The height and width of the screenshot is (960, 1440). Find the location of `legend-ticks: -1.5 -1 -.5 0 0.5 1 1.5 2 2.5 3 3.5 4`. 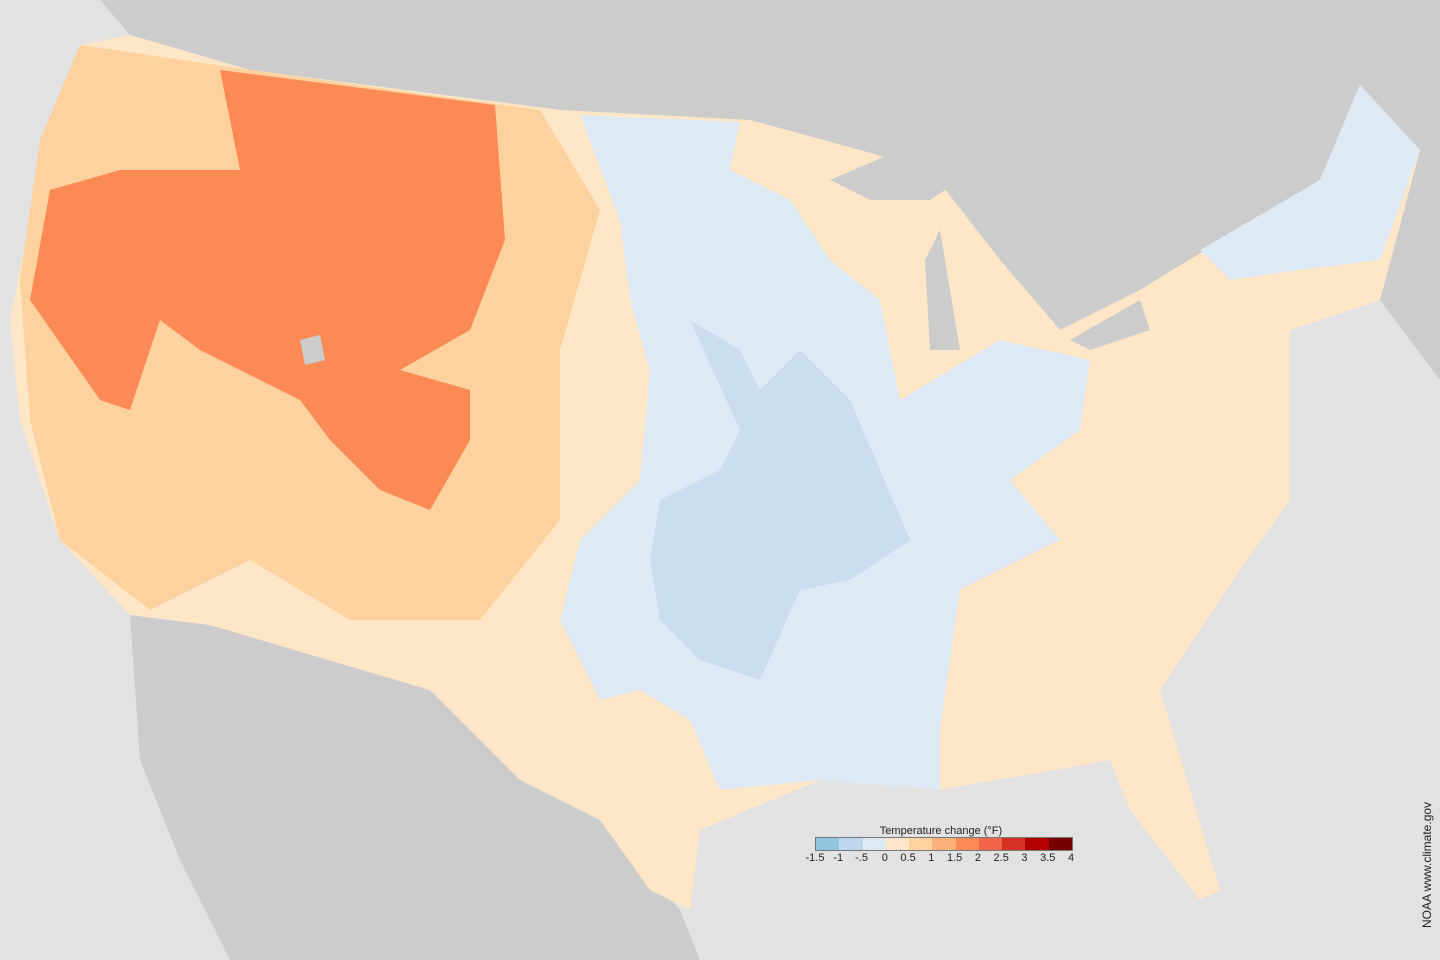

legend-ticks: -1.5 -1 -.5 0 0.5 1 1.5 2 2.5 3 3.5 4 is located at coordinates (940, 858).